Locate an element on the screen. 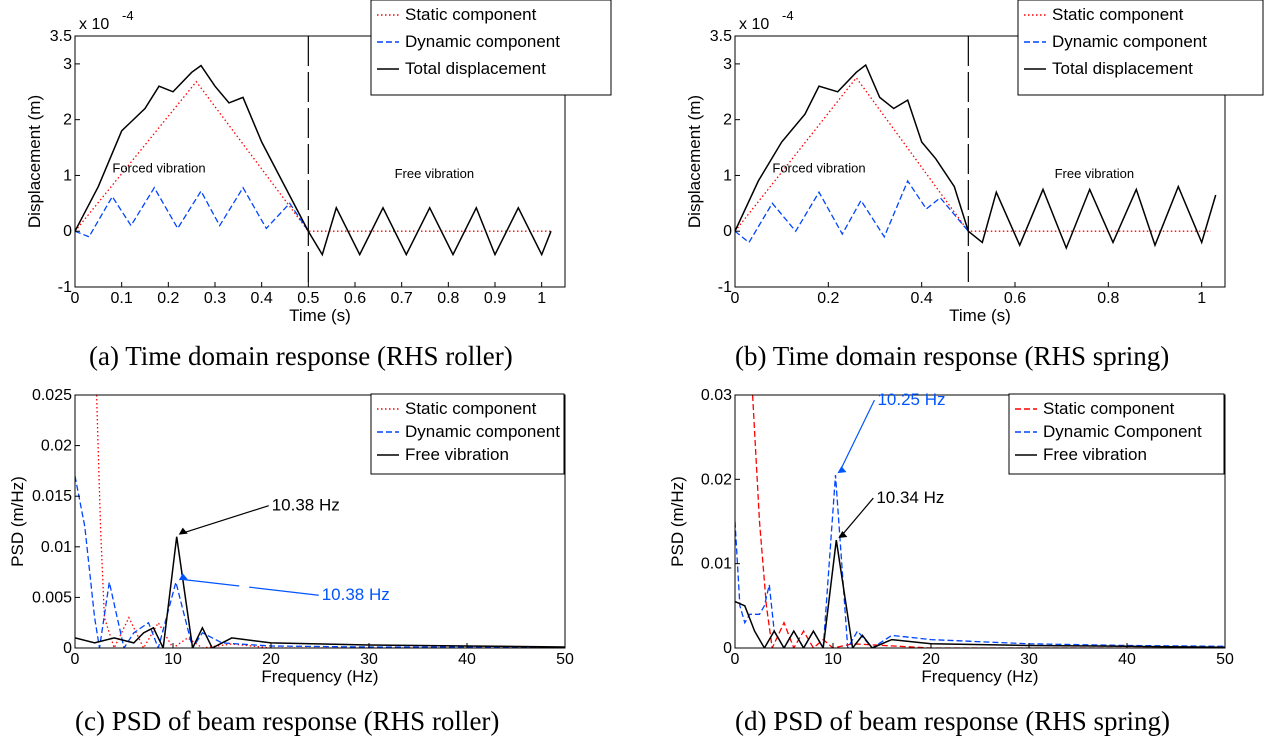 Image resolution: width=1278 pixels, height=742 pixels. caption-d: (d) PSD of beam response (RHS spring) is located at coordinates (952, 721).